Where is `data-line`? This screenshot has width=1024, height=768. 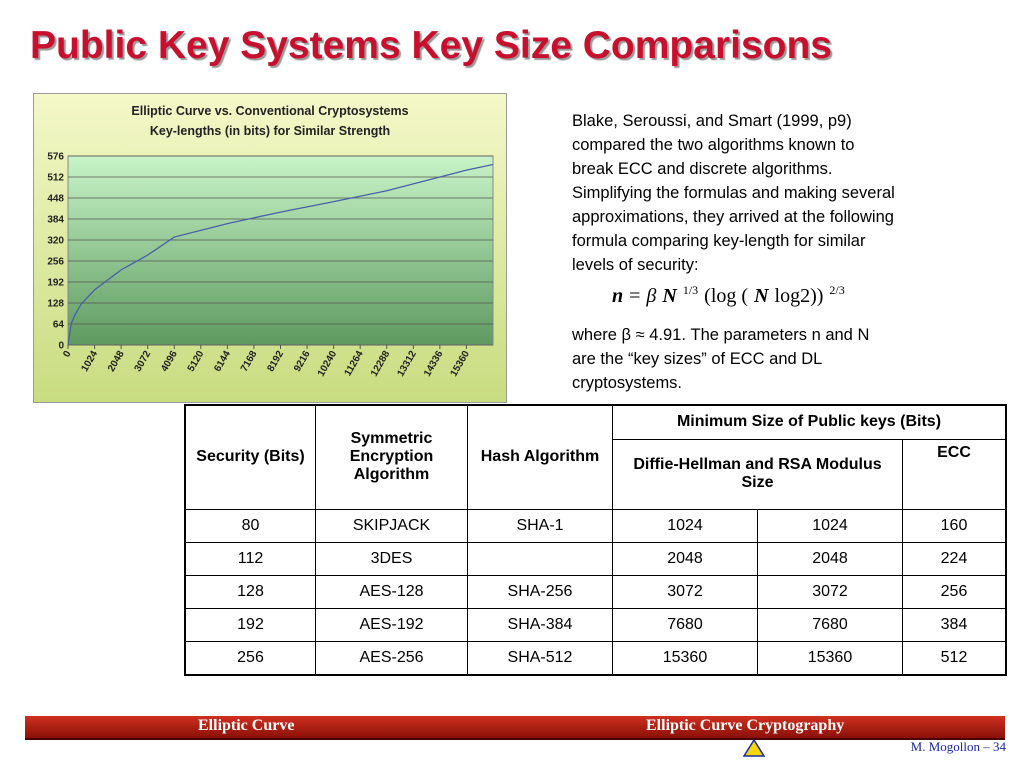 data-line is located at coordinates (280, 254).